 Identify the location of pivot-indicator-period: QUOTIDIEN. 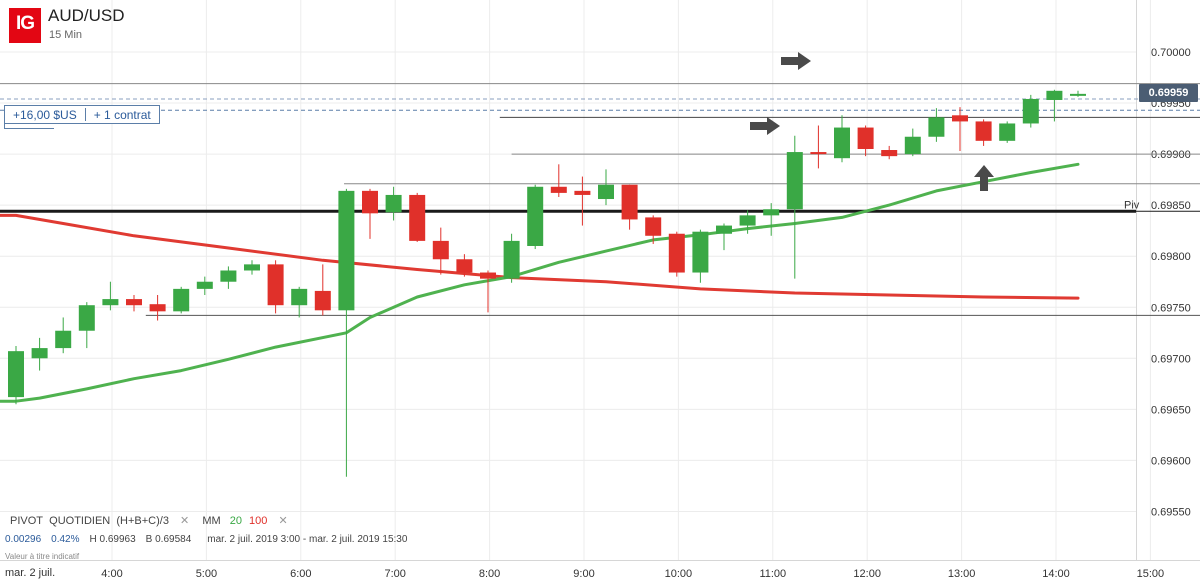
(80, 521).